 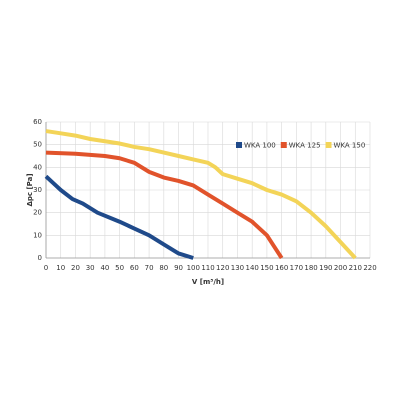 What do you see at coordinates (37, 122) in the screenshot?
I see `y-tick-label: 60` at bounding box center [37, 122].